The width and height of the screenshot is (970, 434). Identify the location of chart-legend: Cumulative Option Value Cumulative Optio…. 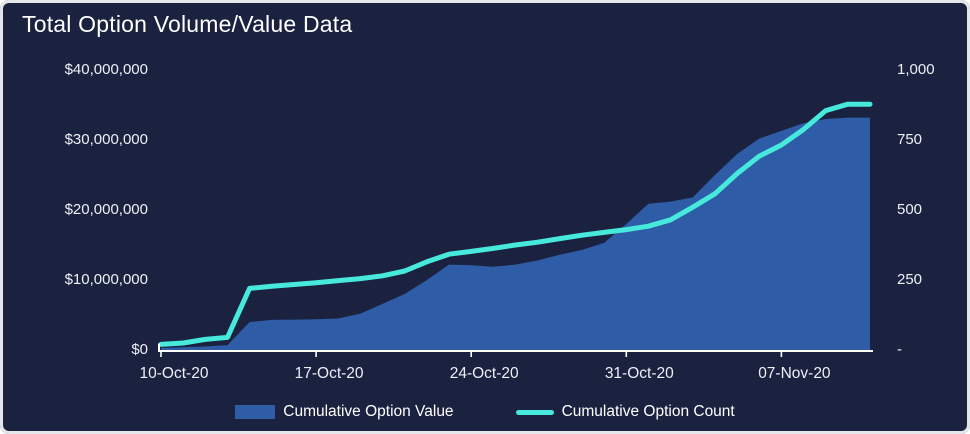
(485, 412).